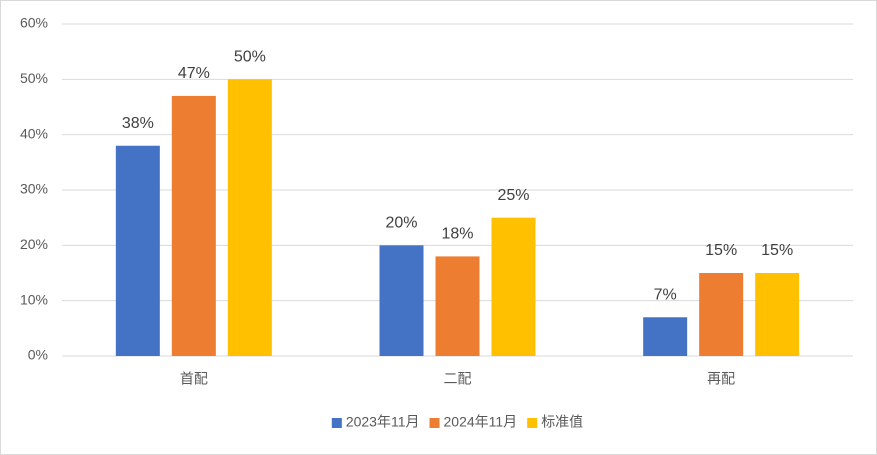 The image size is (877, 455). Describe the element at coordinates (34, 78) in the screenshot. I see `y-tick-label: 50%` at that location.